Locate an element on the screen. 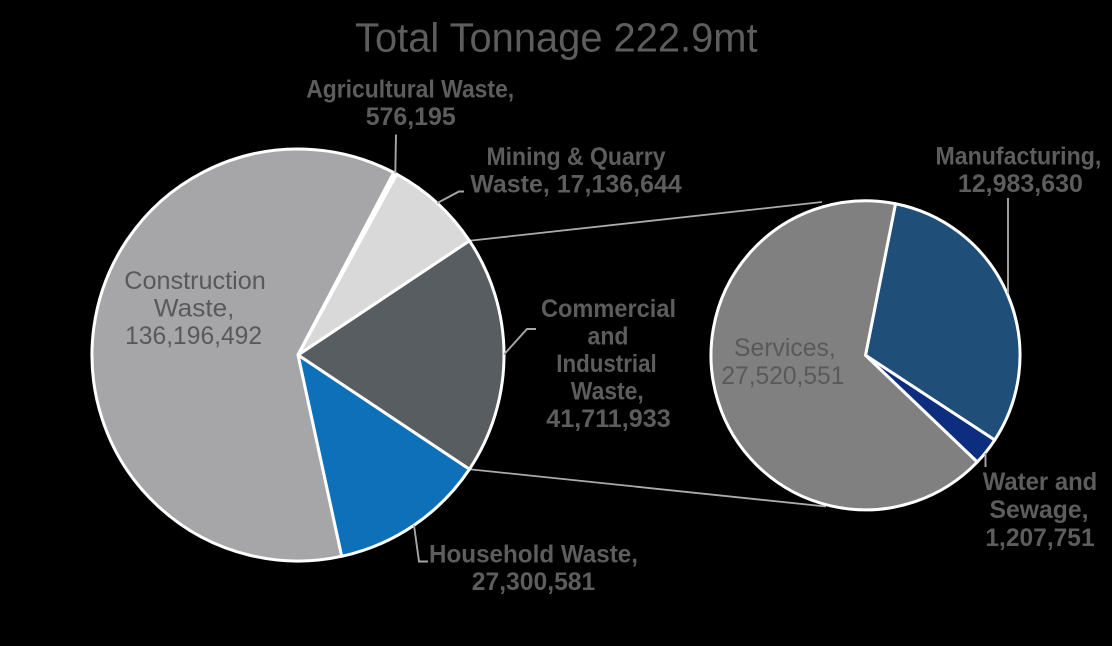 The image size is (1112, 646). svg-text: 27,300,581 is located at coordinates (534, 582).